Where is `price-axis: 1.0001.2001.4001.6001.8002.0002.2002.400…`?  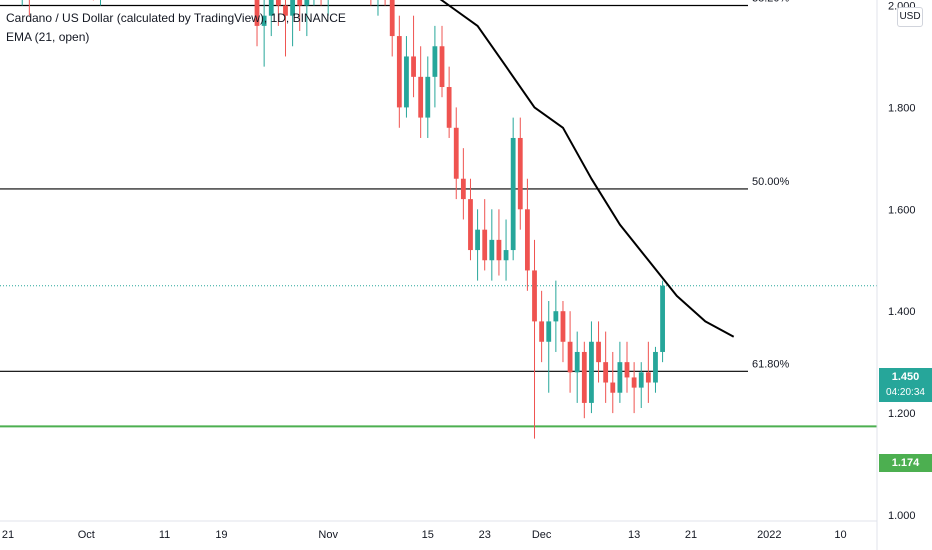 price-axis: 1.0001.2001.4001.6001.8002.0002.2002.400… is located at coordinates (902, 261).